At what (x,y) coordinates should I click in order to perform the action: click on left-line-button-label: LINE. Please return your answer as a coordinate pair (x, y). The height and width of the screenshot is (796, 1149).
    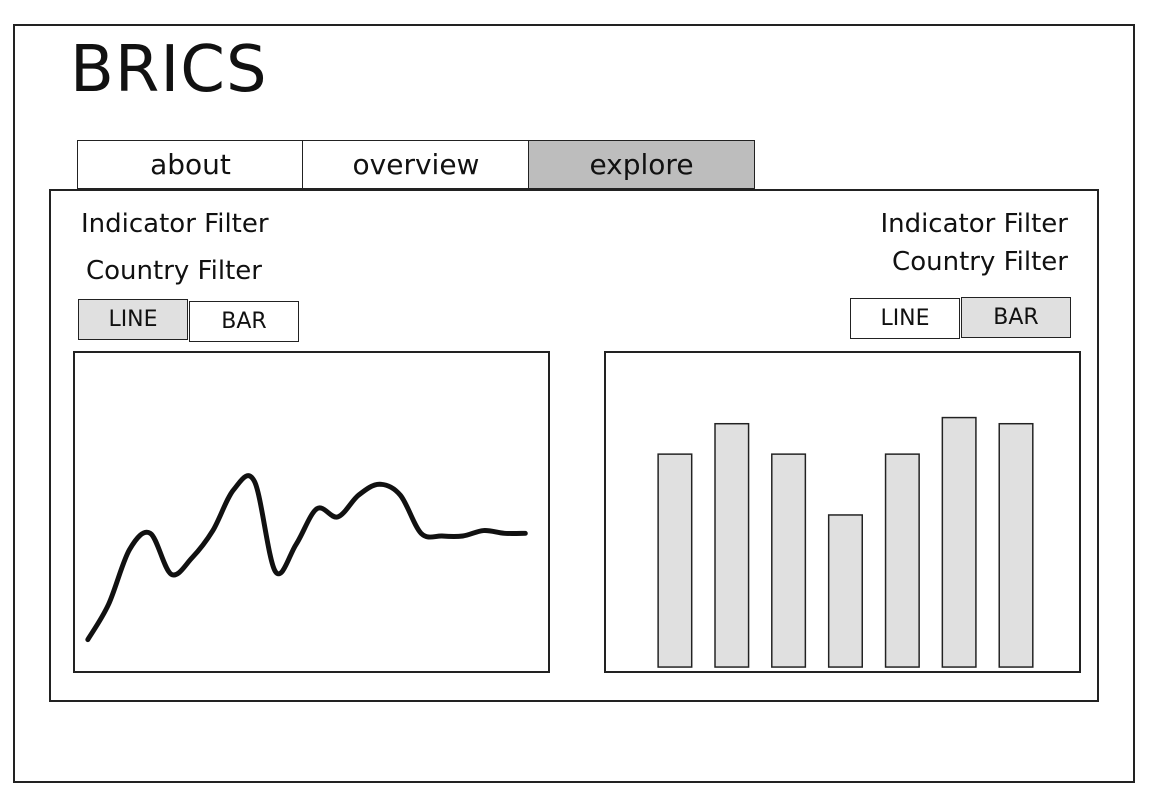
    Looking at the image, I should click on (133, 319).